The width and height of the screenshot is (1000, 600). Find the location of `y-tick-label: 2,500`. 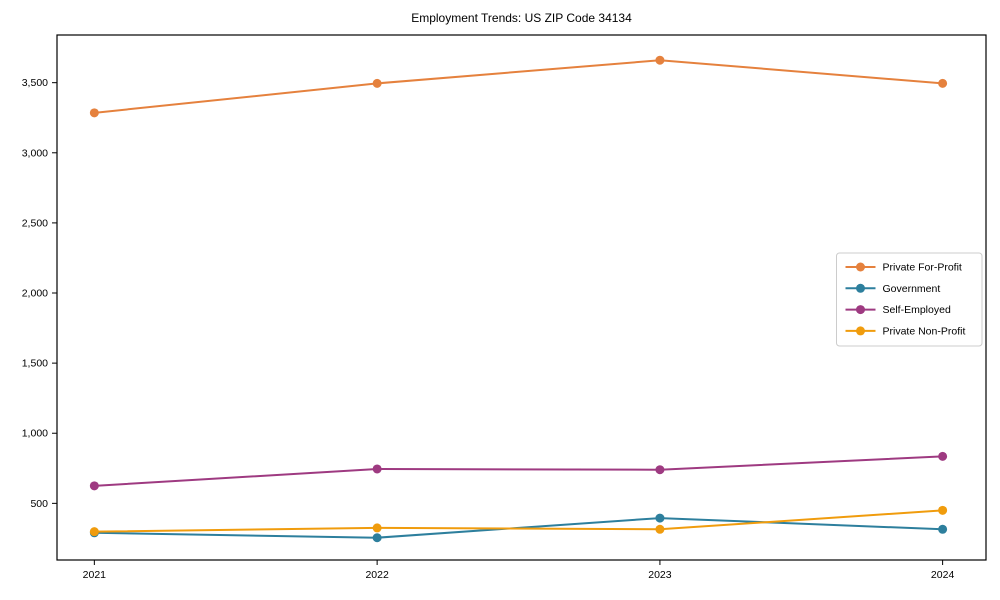

y-tick-label: 2,500 is located at coordinates (35, 223).